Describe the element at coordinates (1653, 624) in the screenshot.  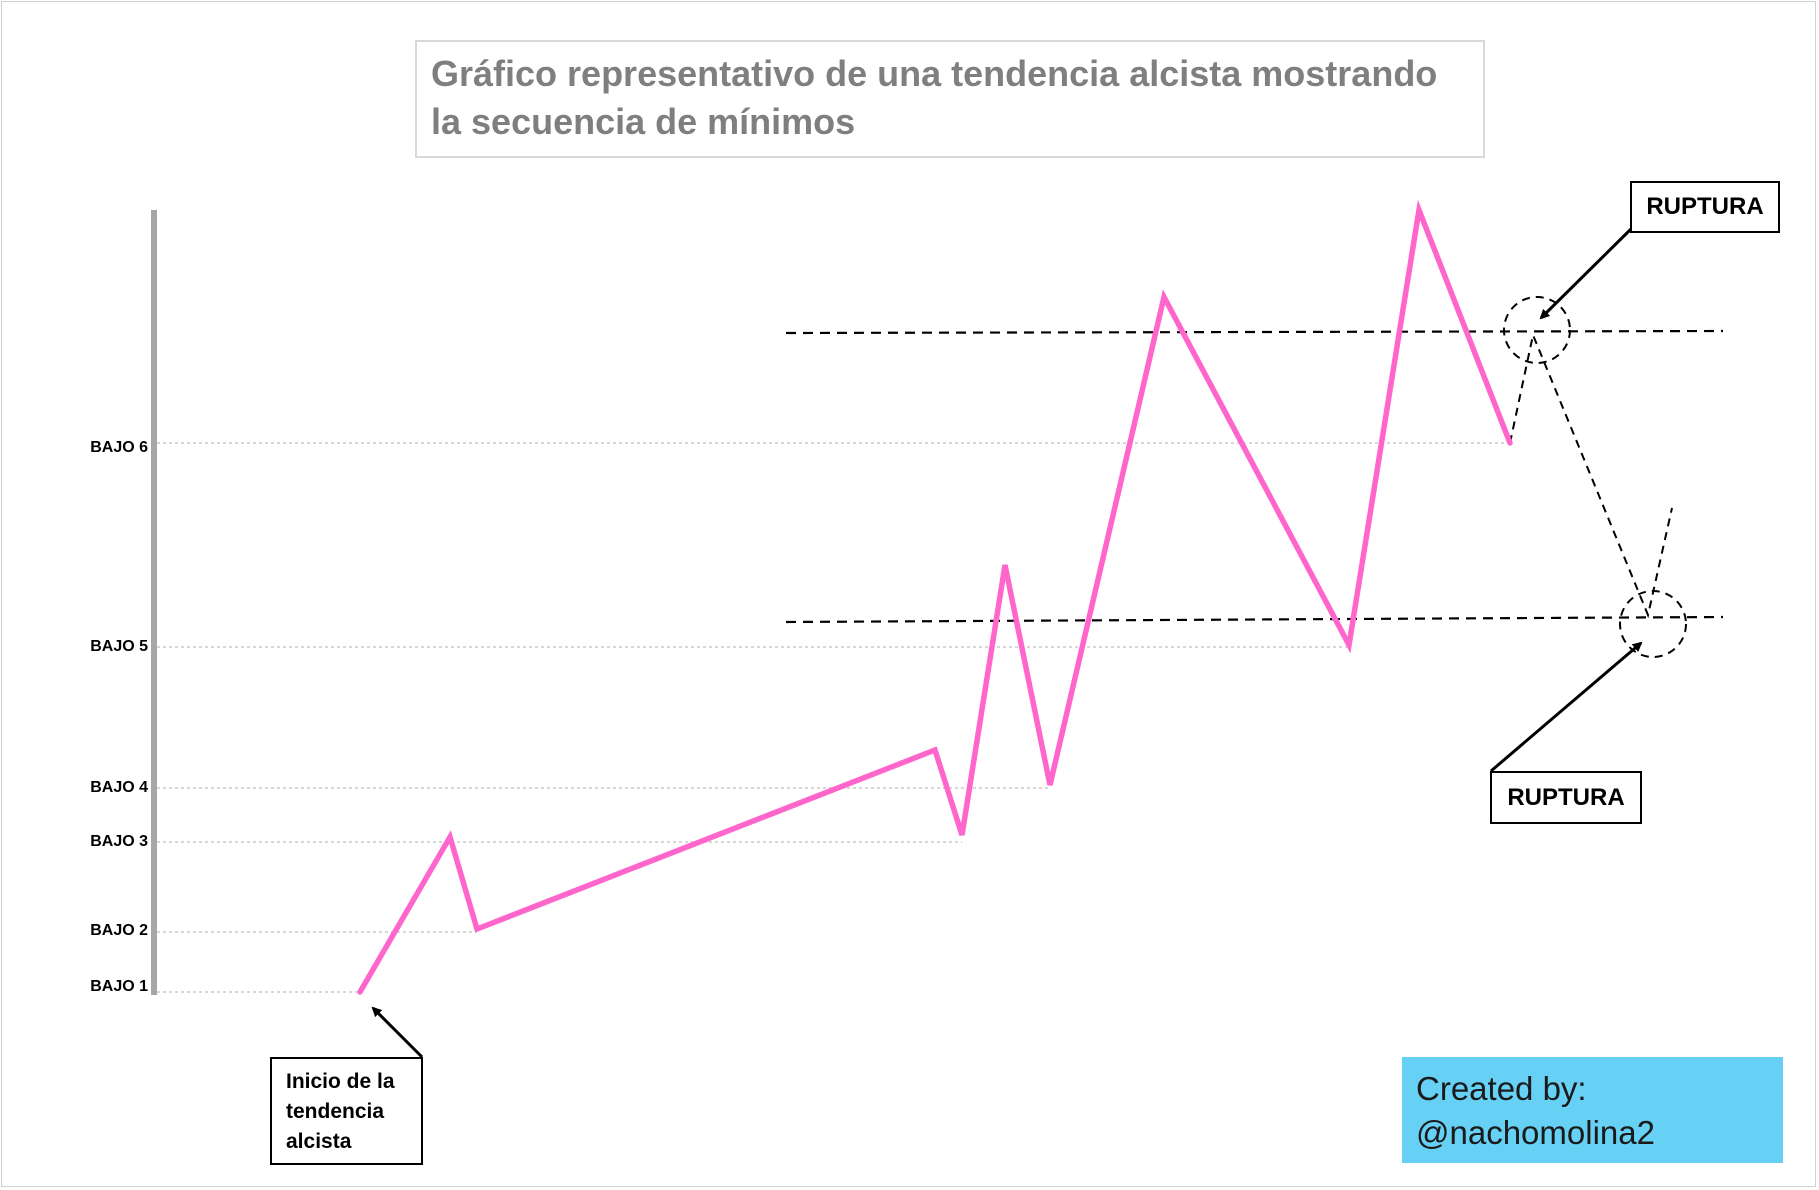
I see `breakout-circle-bottom` at that location.